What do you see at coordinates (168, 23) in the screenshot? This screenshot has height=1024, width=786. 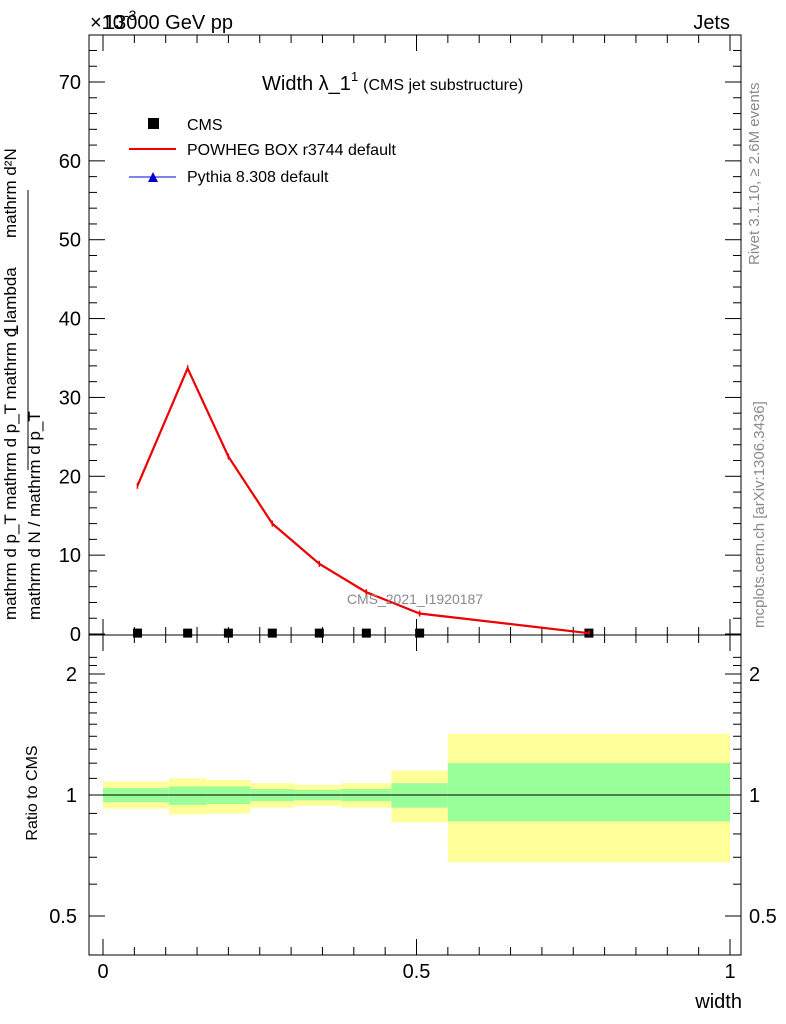 I see `energy-label: 13000 GeV pp` at bounding box center [168, 23].